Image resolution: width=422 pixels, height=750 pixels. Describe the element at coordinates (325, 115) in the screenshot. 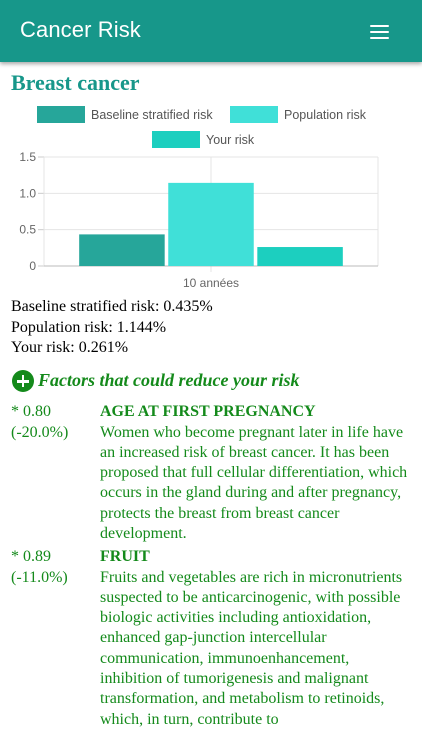

I see `legend-label: Population risk` at that location.